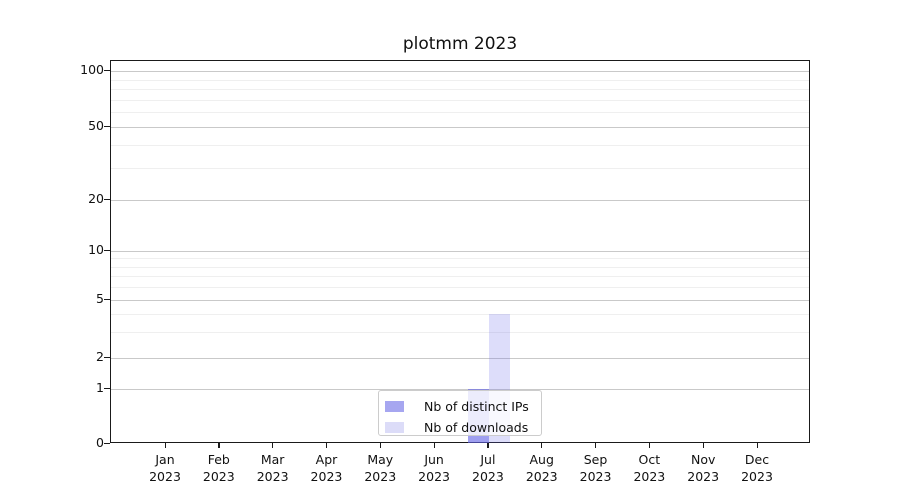  I want to click on y-tick-label: 100, so click(92, 69).